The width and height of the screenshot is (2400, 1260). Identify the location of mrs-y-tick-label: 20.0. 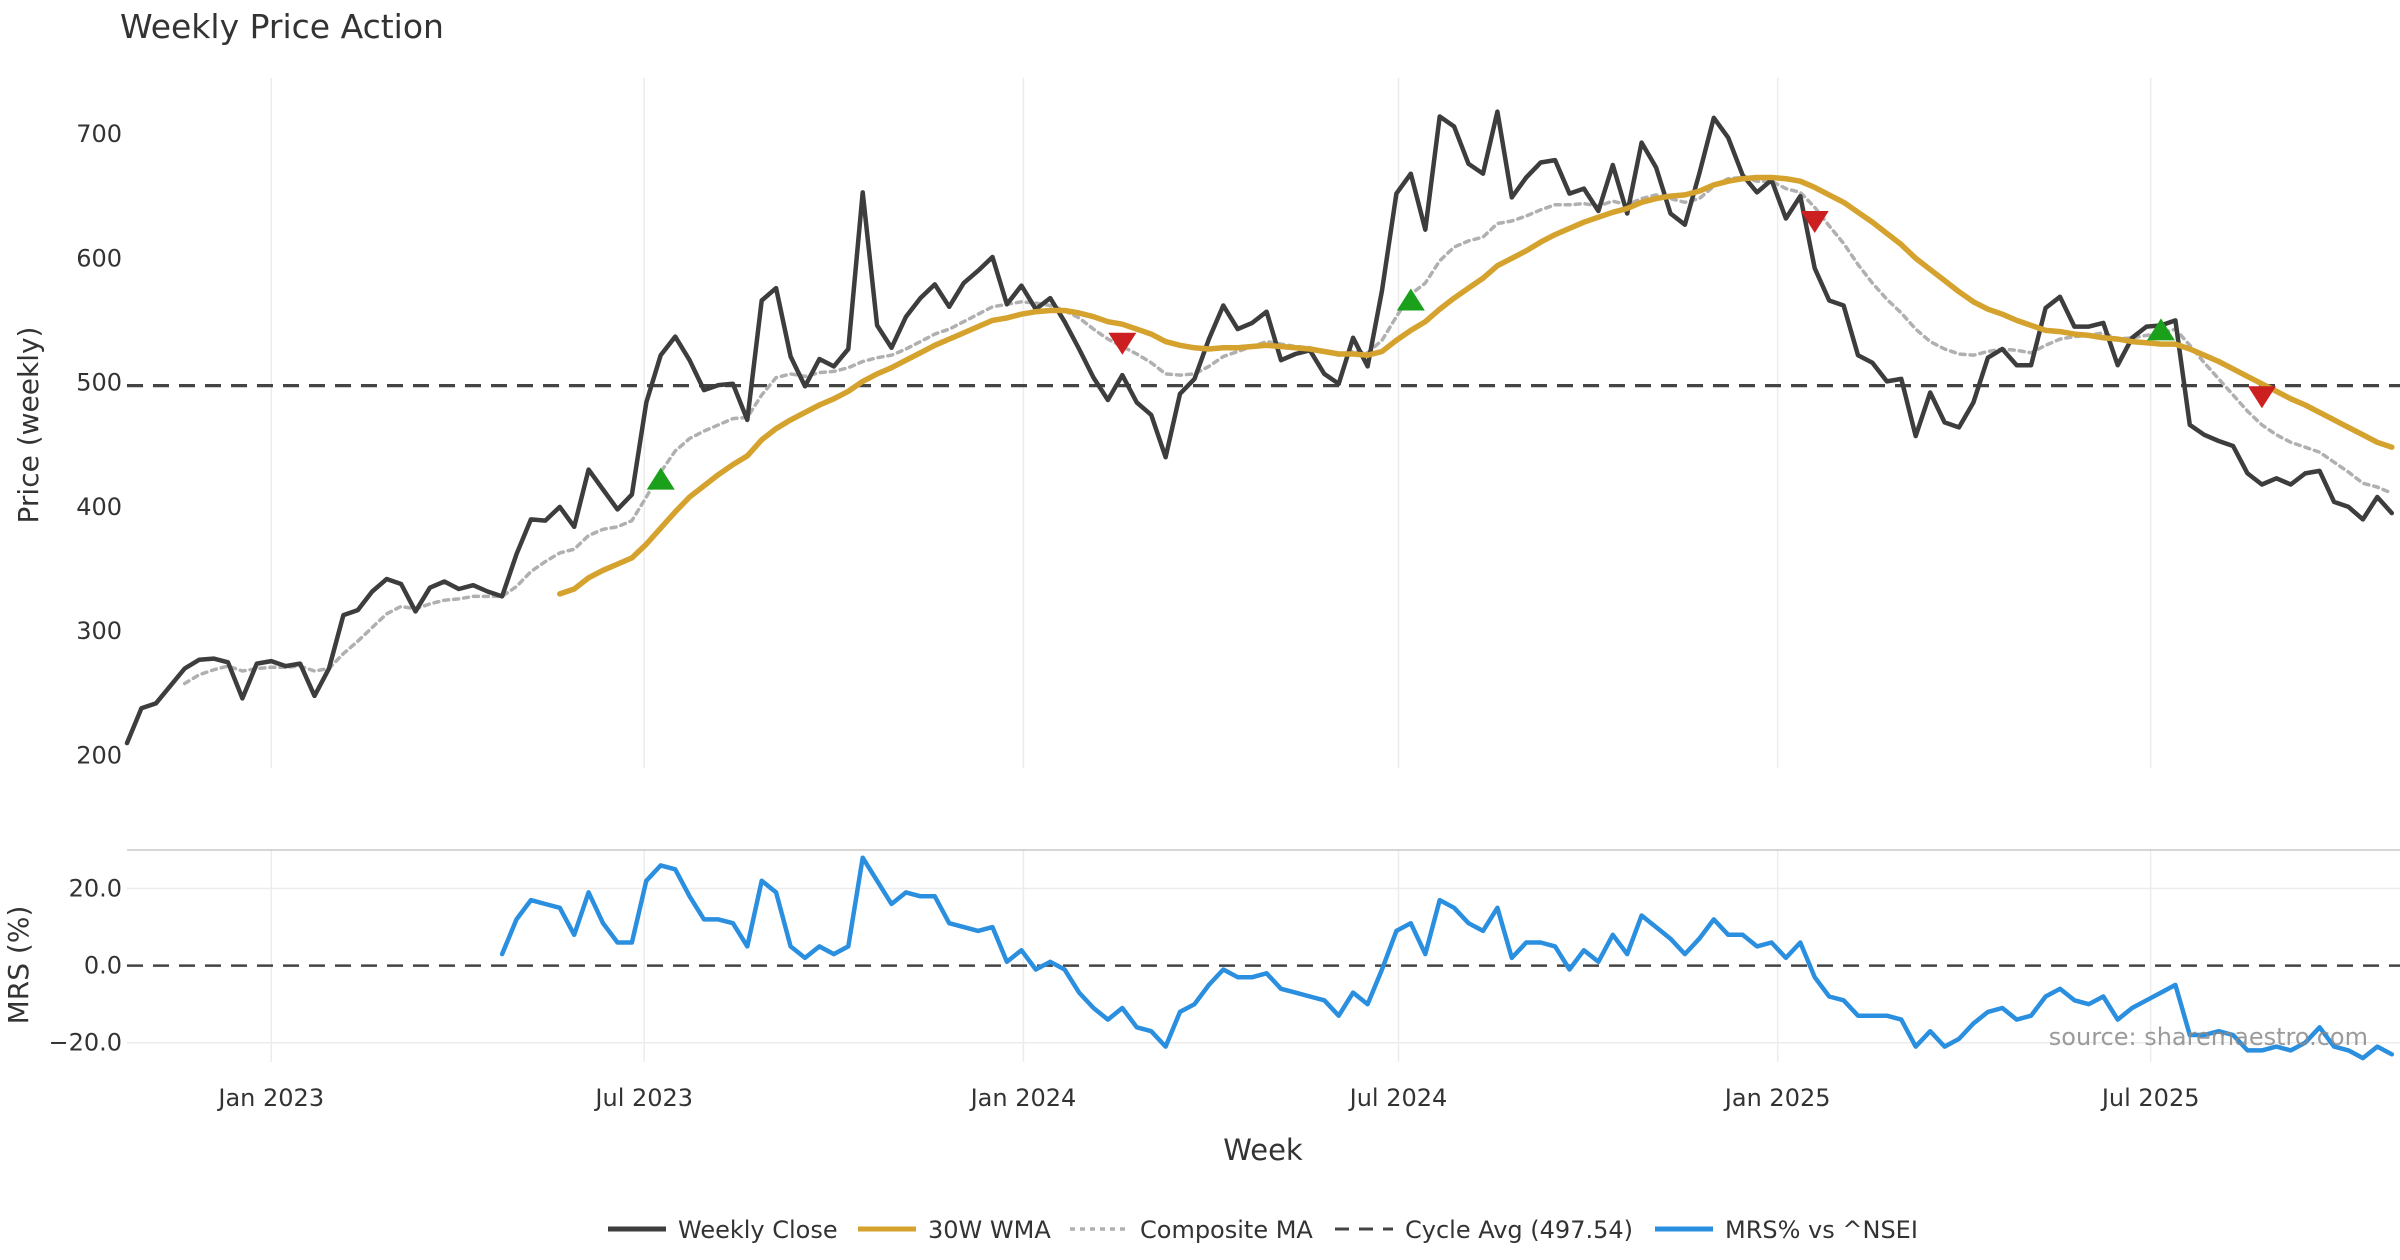
(95, 889).